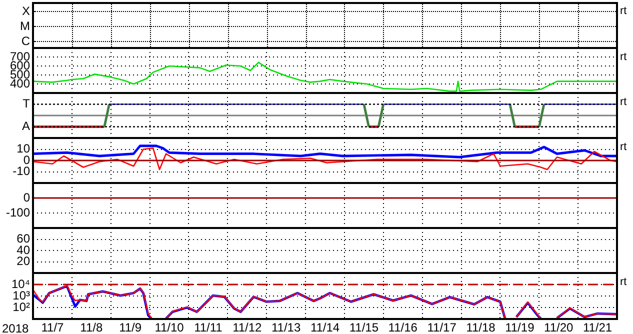  Describe the element at coordinates (21, 307) in the screenshot. I see `y-tick-label: 10²` at that location.